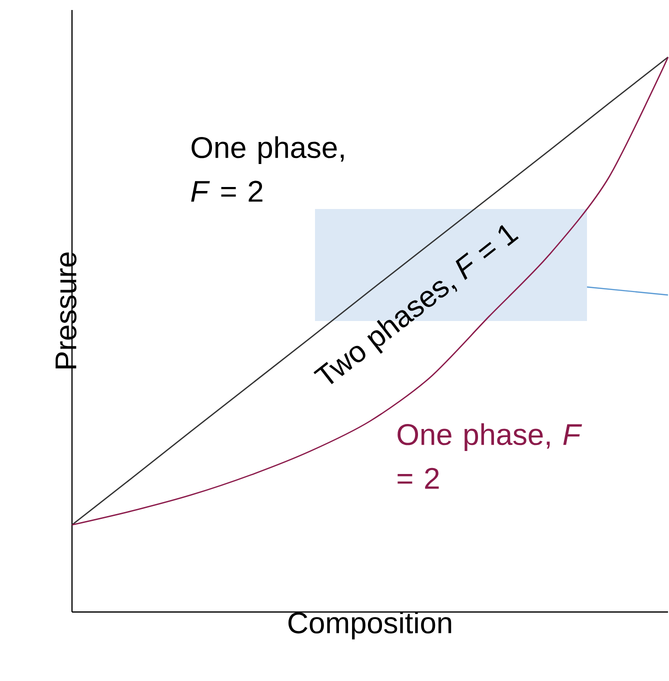  What do you see at coordinates (267, 169) in the screenshot?
I see `annotation: One phase, F = 2` at bounding box center [267, 169].